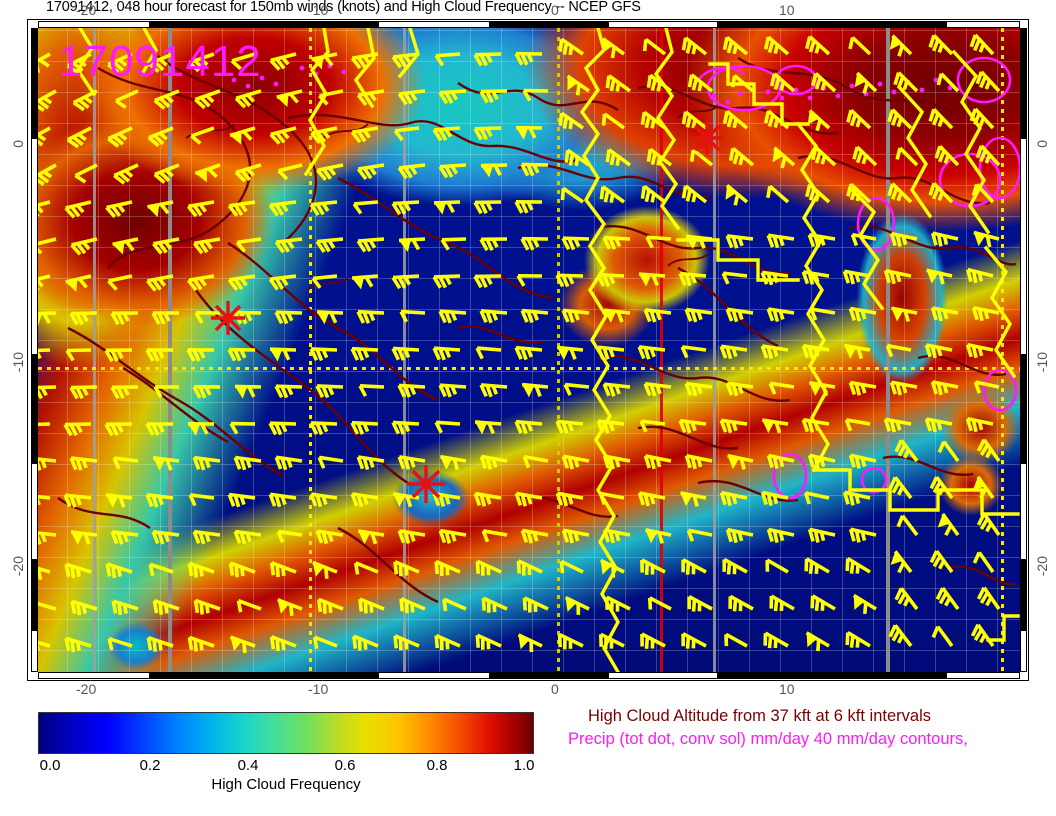  What do you see at coordinates (529, 24) in the screenshot?
I see `axis-top` at bounding box center [529, 24].